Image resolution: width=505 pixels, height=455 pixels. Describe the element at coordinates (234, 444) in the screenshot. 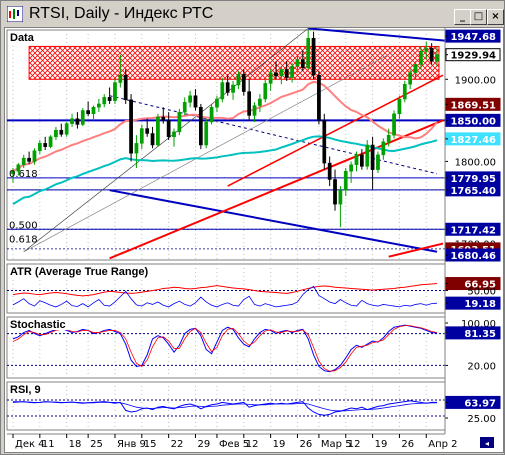

I see `time-label: Фев 5` at that location.